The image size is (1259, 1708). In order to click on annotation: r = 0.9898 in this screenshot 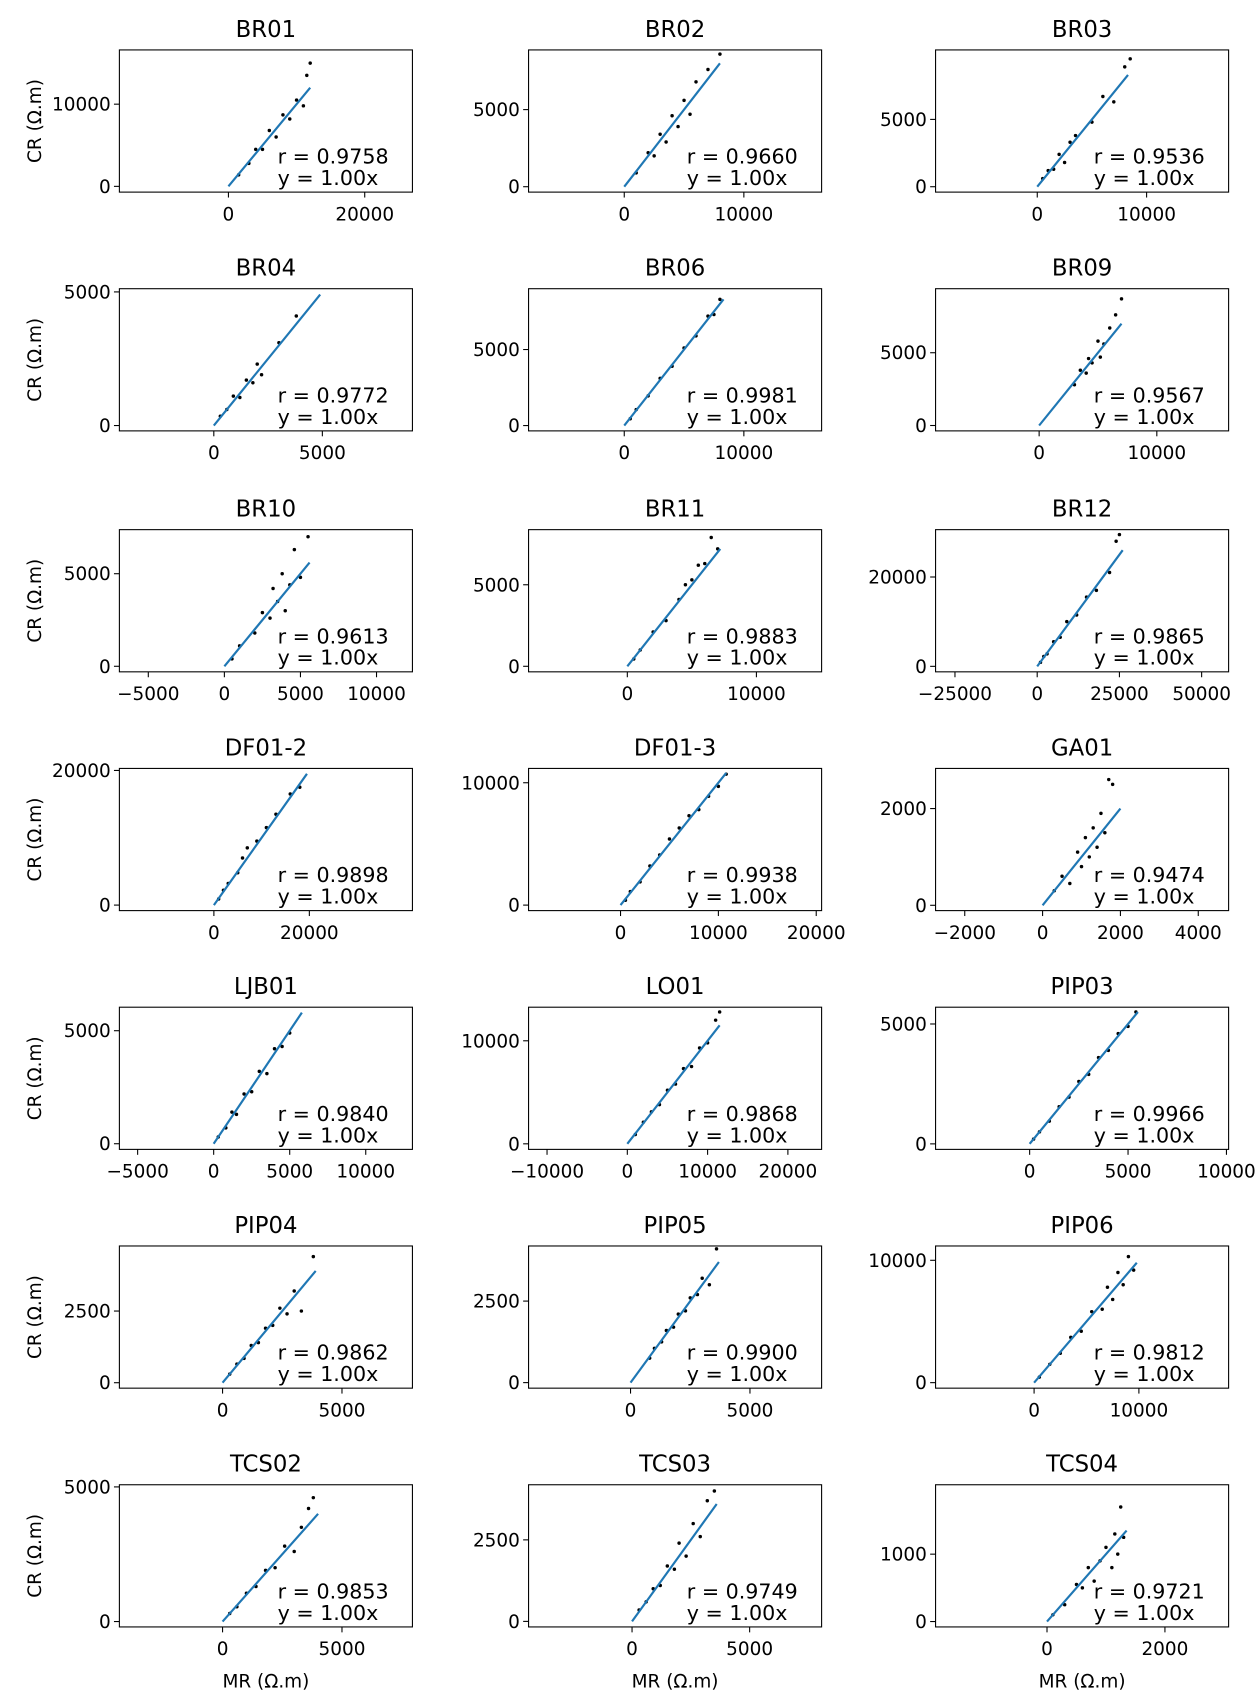, I will do `click(333, 875)`.